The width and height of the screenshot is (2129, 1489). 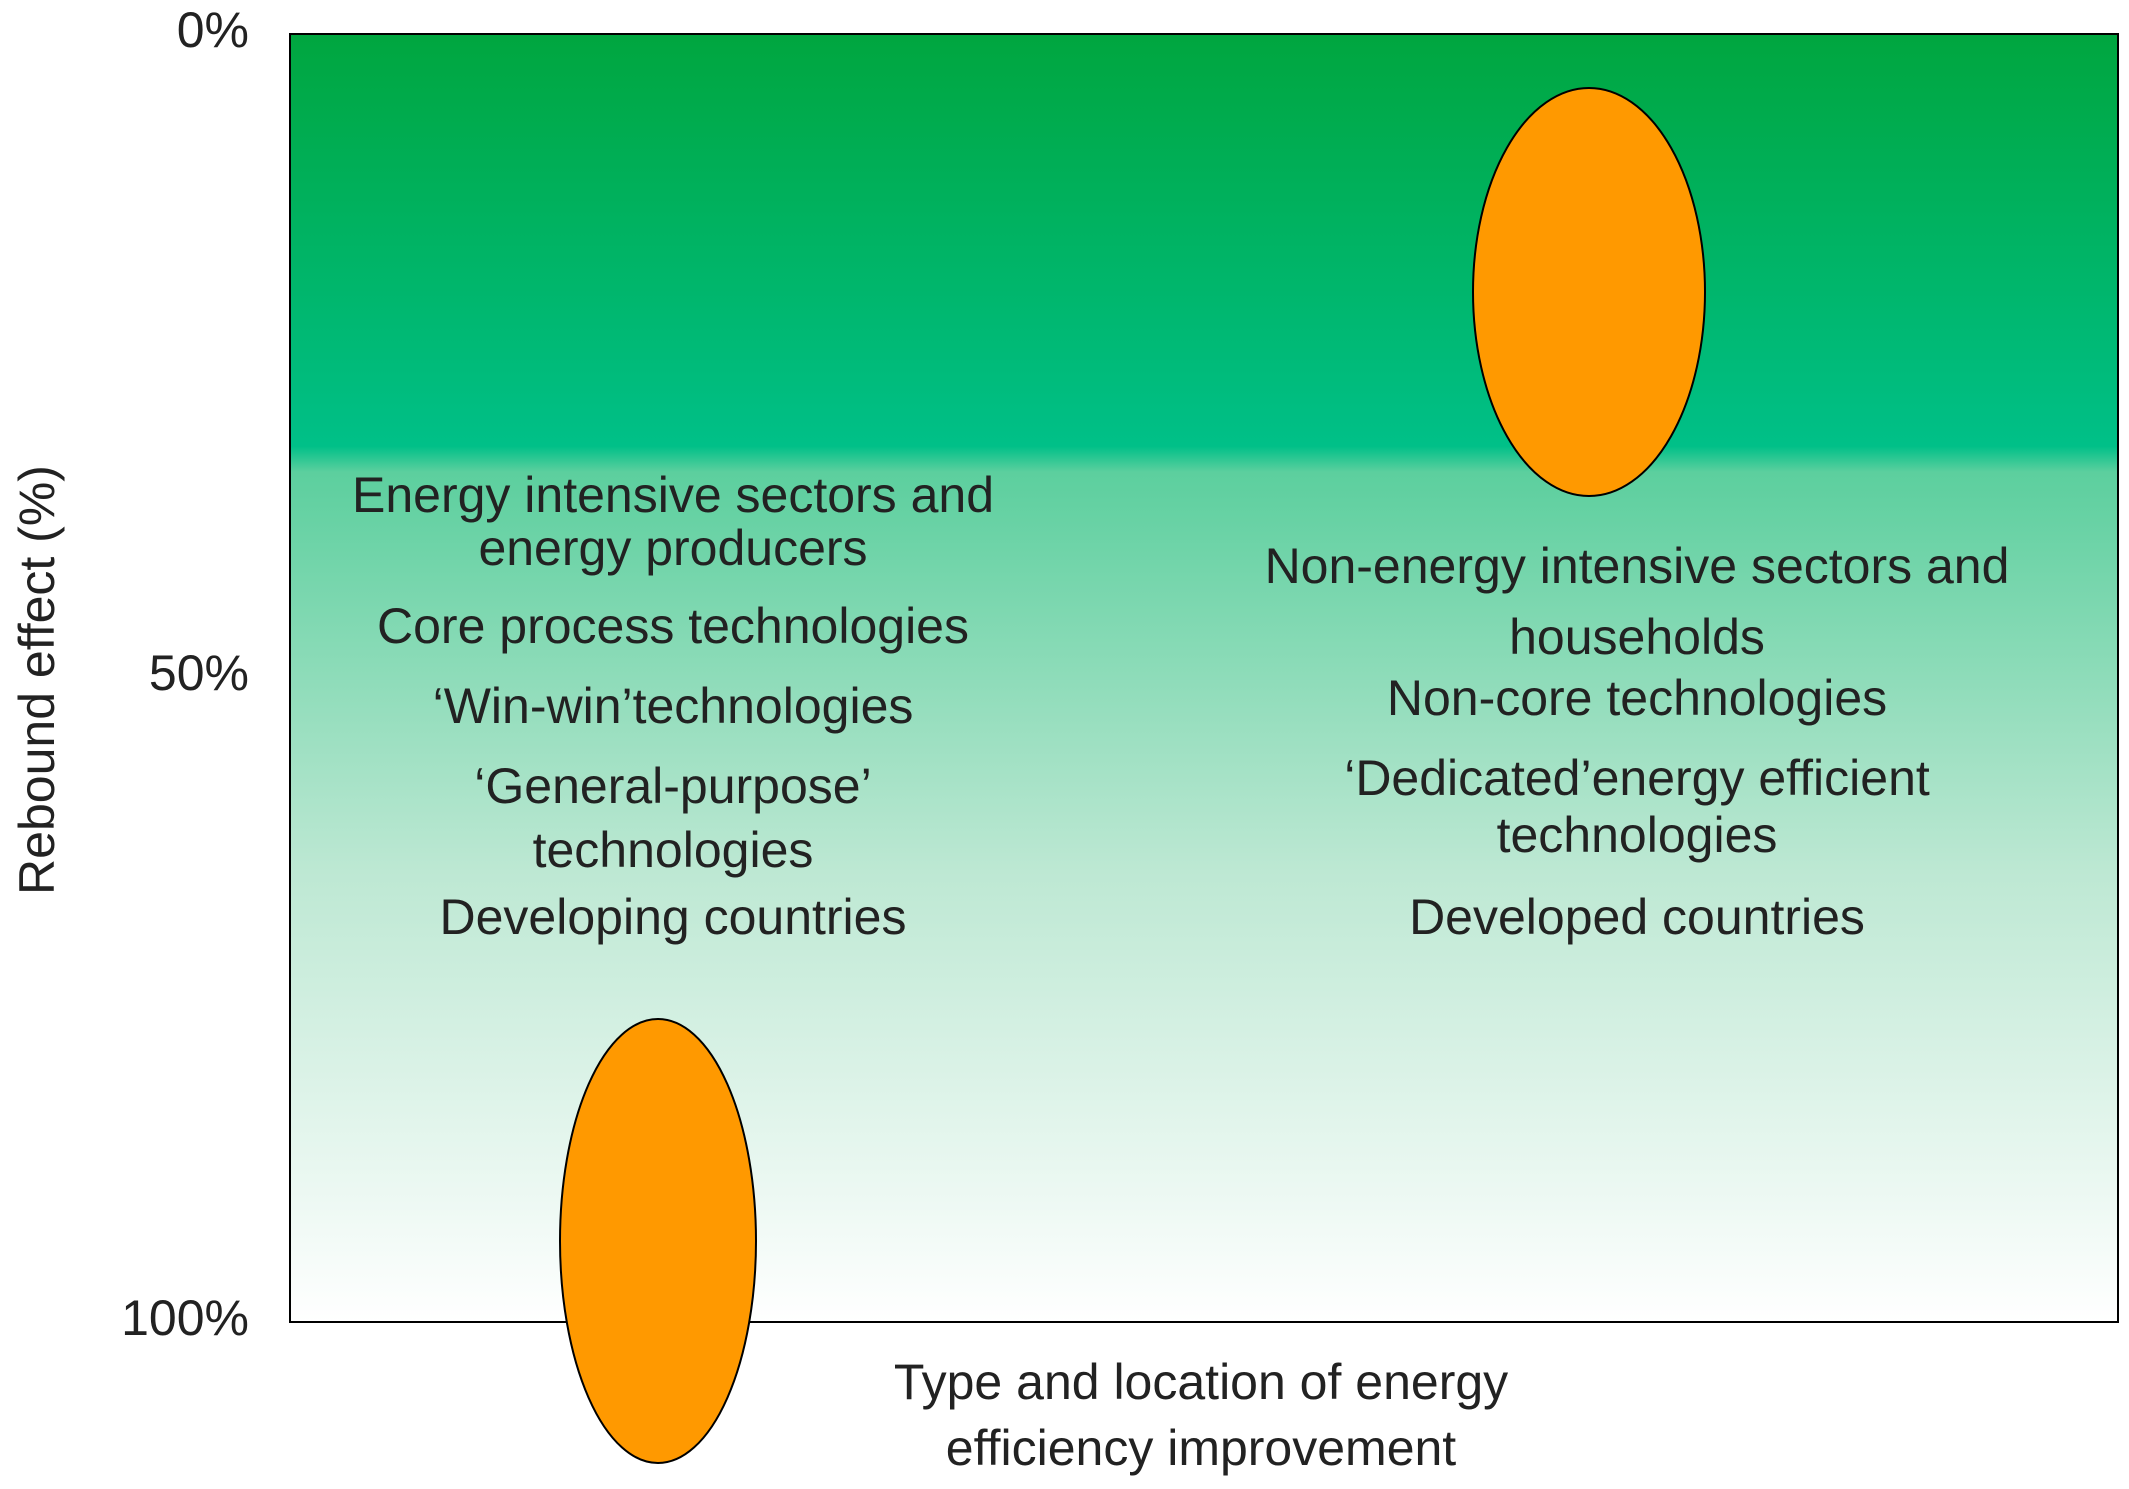 What do you see at coordinates (672, 548) in the screenshot?
I see `group-text: energy producers` at bounding box center [672, 548].